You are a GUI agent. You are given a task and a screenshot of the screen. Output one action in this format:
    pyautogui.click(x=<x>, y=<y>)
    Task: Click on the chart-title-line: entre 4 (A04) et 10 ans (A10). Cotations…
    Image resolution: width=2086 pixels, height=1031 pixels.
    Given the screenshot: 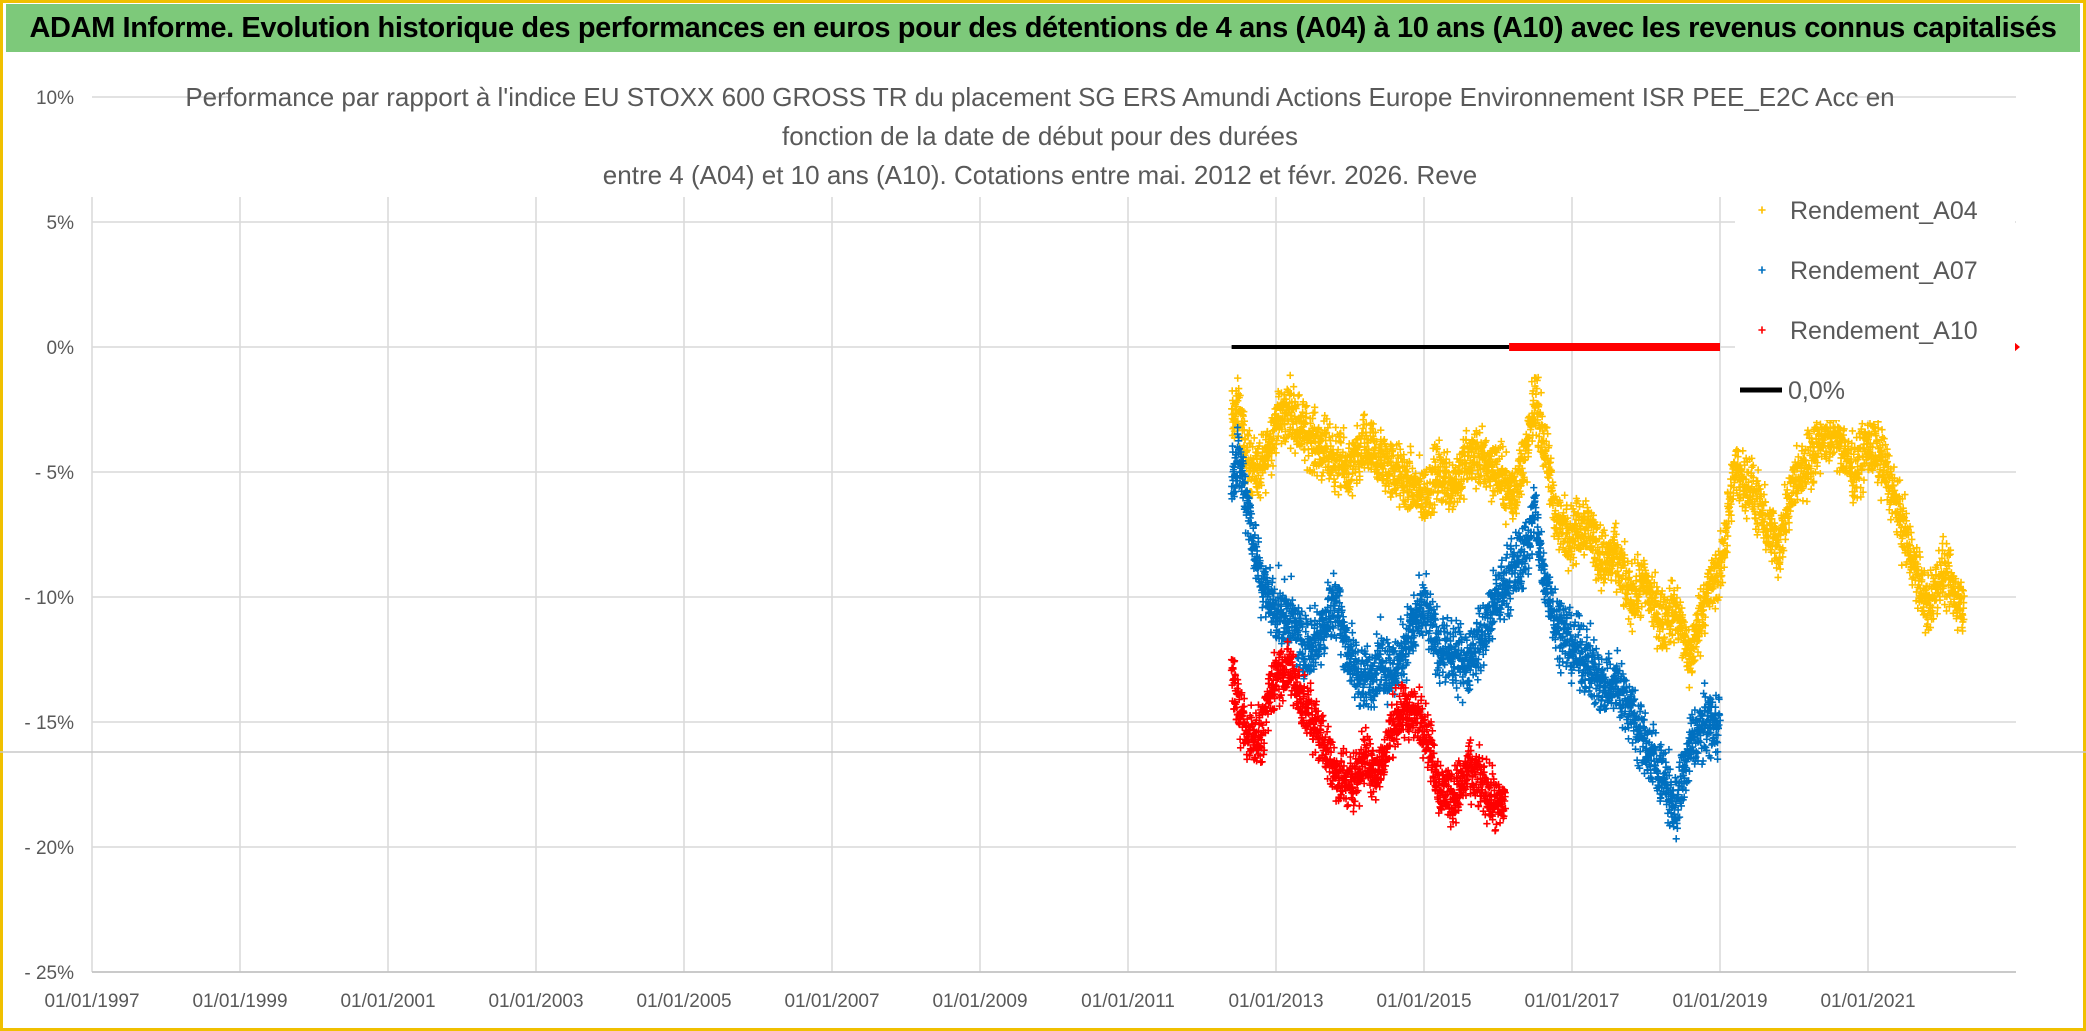 What is the action you would take?
    pyautogui.click(x=1040, y=175)
    